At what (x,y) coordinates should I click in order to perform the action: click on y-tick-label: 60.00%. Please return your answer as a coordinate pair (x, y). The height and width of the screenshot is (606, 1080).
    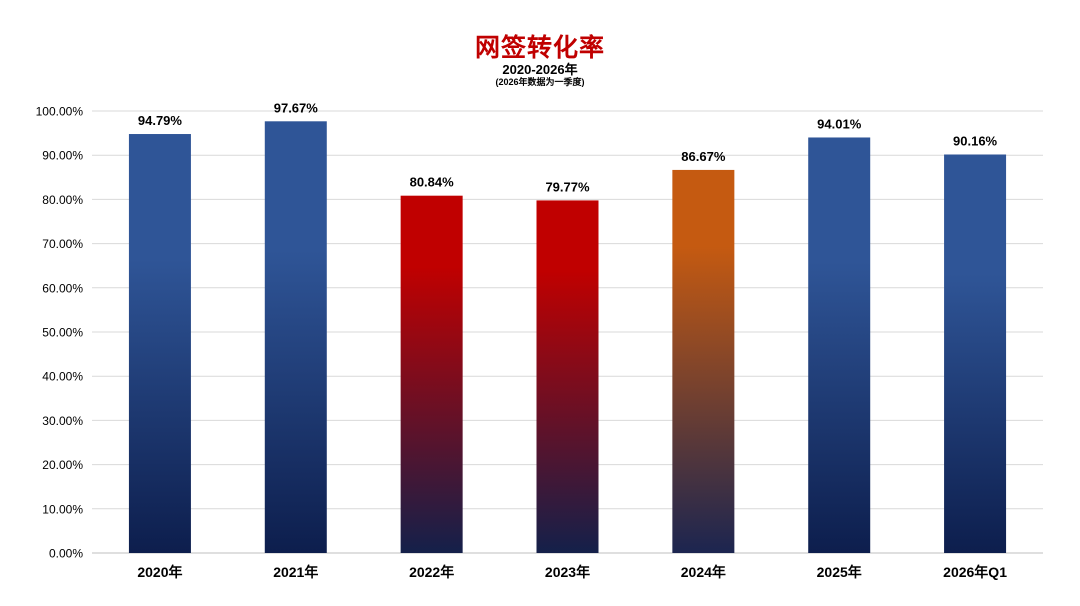
    Looking at the image, I should click on (62, 288).